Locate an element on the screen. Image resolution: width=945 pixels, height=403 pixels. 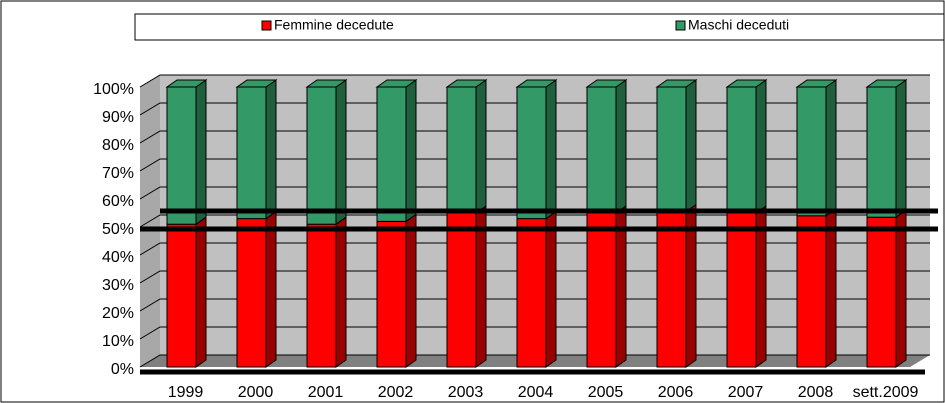
legend-label: Maschi deceduti is located at coordinates (738, 25).